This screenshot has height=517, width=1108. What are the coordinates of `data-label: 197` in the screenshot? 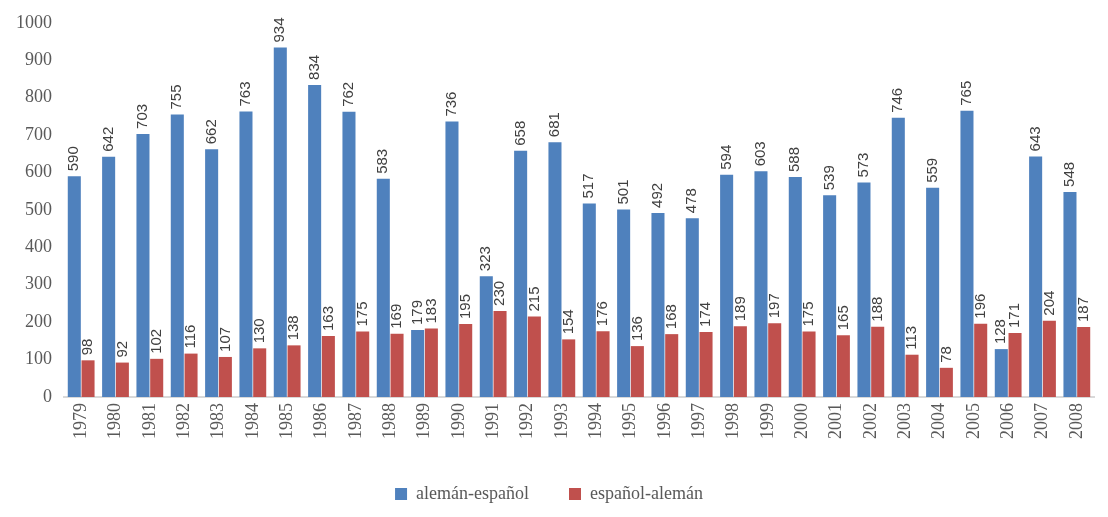 It's located at (773, 306).